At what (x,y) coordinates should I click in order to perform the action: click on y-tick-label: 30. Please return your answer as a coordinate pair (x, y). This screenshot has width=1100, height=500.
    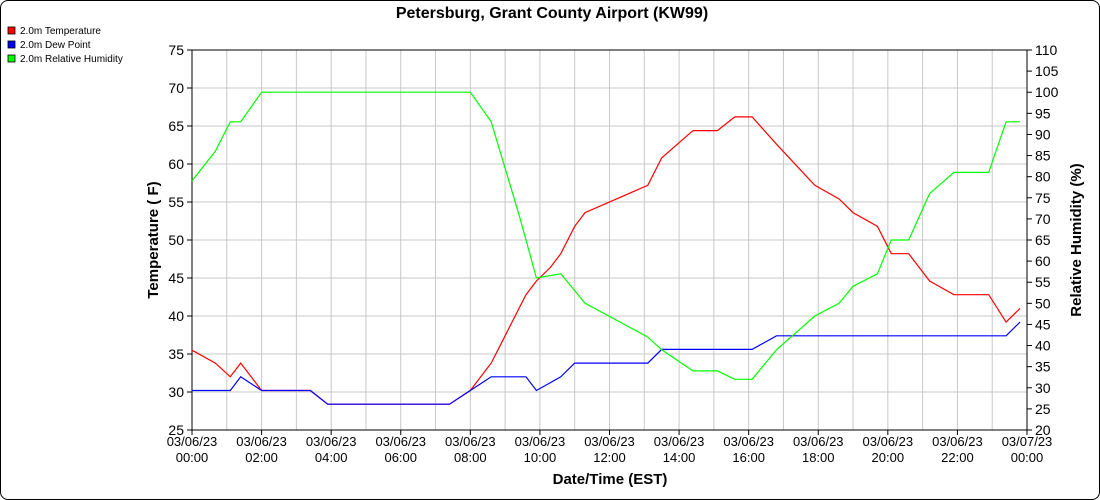
    Looking at the image, I should click on (176, 392).